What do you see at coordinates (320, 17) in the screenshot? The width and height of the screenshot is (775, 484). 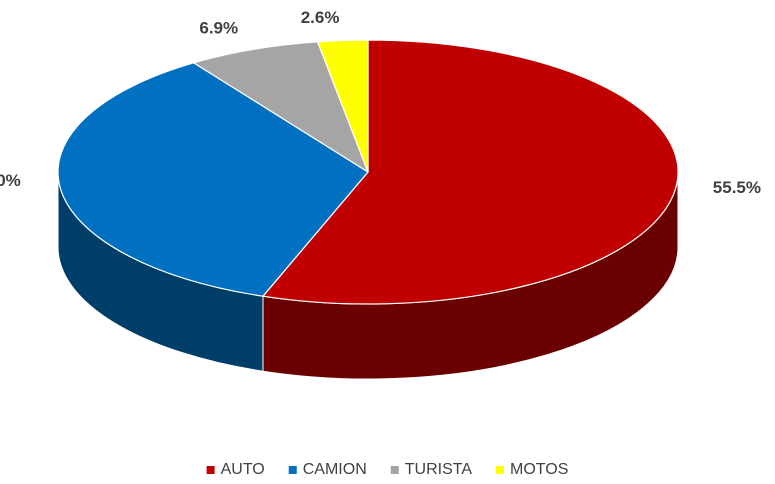 I see `data-label: 2.6%` at bounding box center [320, 17].